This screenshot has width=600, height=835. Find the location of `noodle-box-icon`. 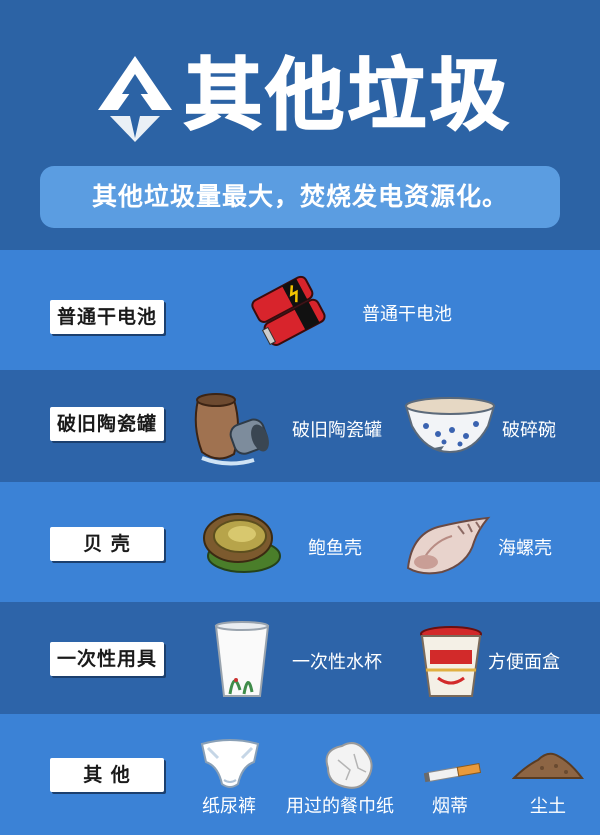

noodle-box-icon is located at coordinates (451, 661).